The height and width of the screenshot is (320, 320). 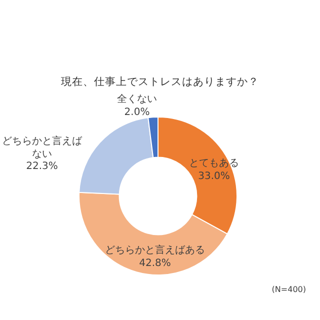 I want to click on chart-title: 現在、仕事上でストレスはありますか？, so click(x=160, y=83).